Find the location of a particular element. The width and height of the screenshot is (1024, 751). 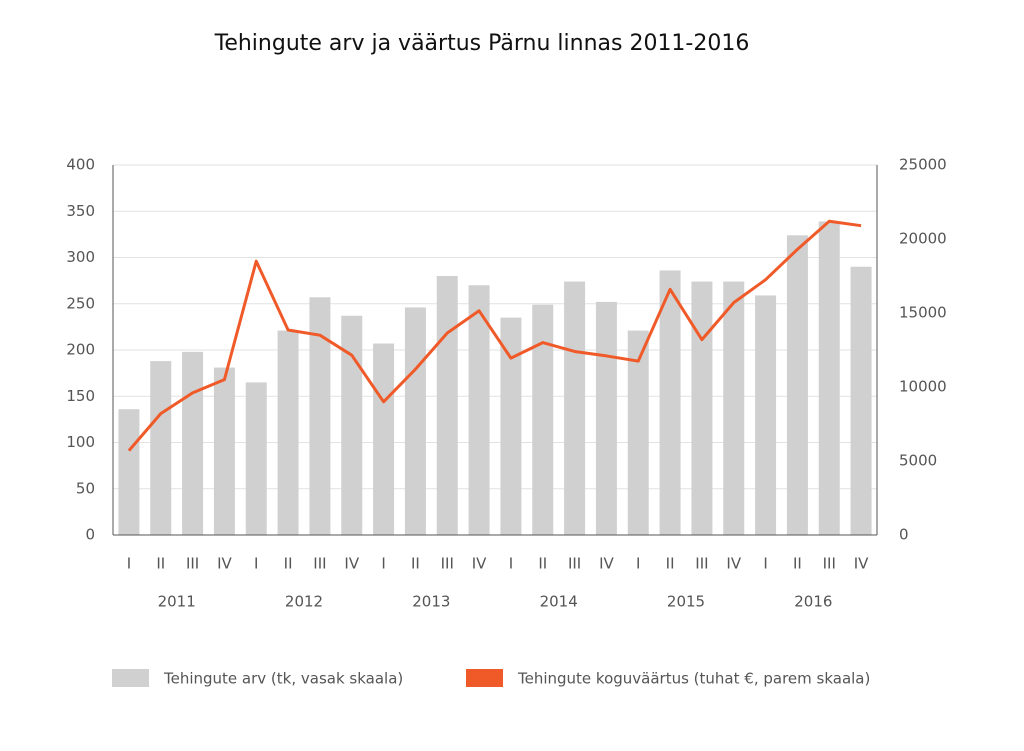

y-tick-label: 150 is located at coordinates (80, 396).